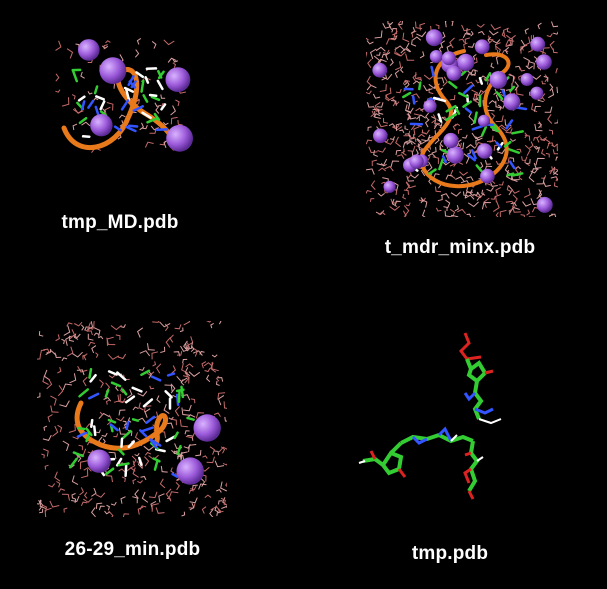 The image size is (607, 589). I want to click on molecule-thumbnail-icon, so click(124, 95).